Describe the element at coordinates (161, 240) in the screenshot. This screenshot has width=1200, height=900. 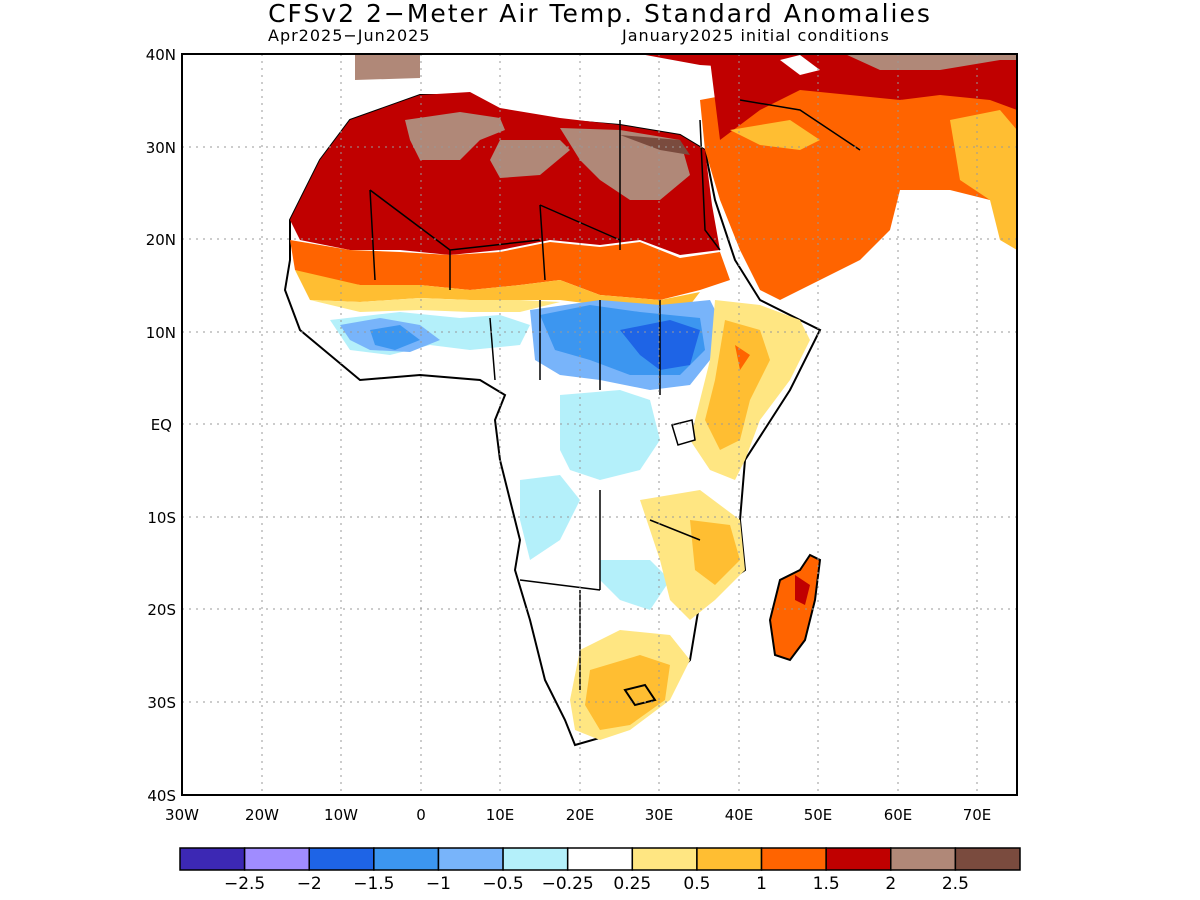
I see `lat-tick-label: 20N` at that location.